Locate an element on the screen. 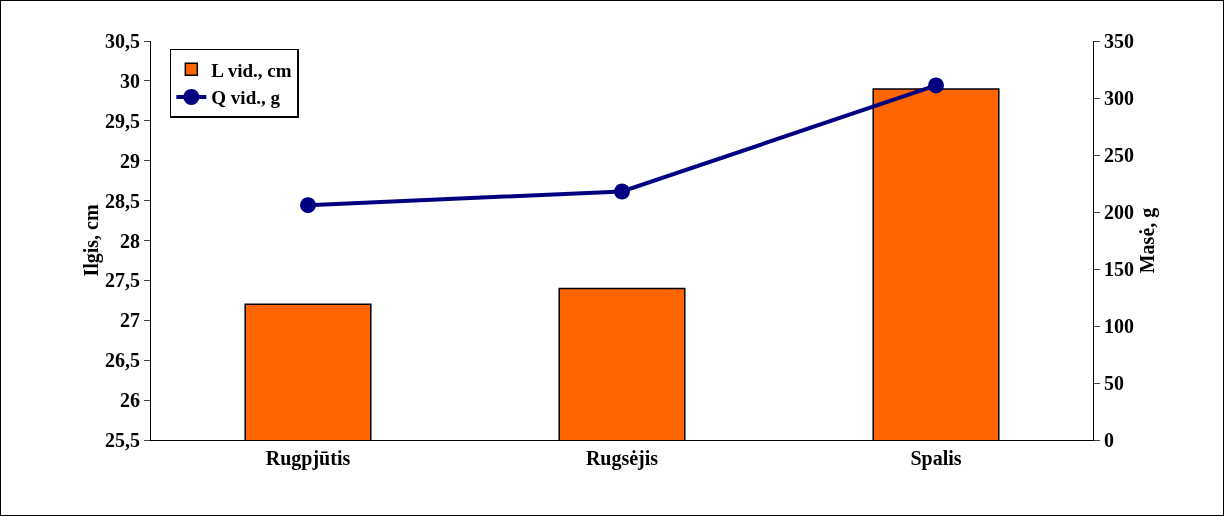 The height and width of the screenshot is (516, 1224). x-tick-label: Rugsėjis is located at coordinates (622, 458).